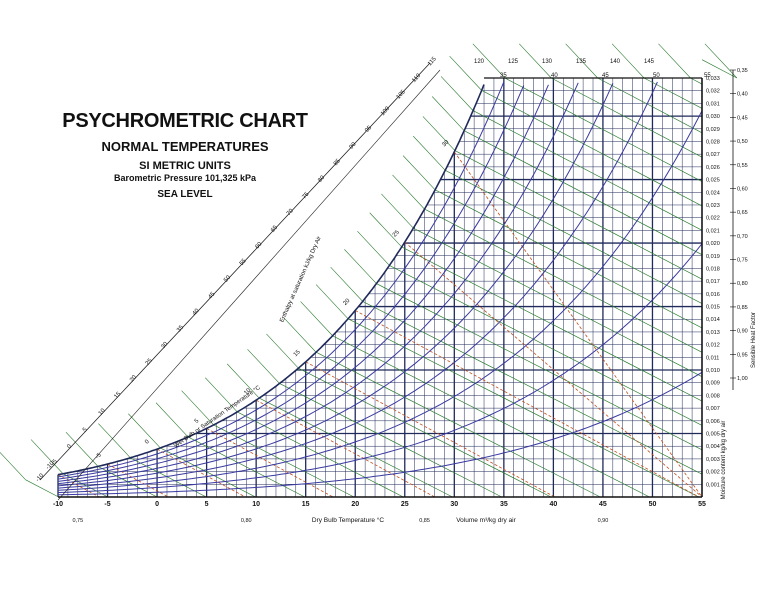 This screenshot has width=768, height=594. I want to click on y-tick-label: 0,016, so click(713, 295).